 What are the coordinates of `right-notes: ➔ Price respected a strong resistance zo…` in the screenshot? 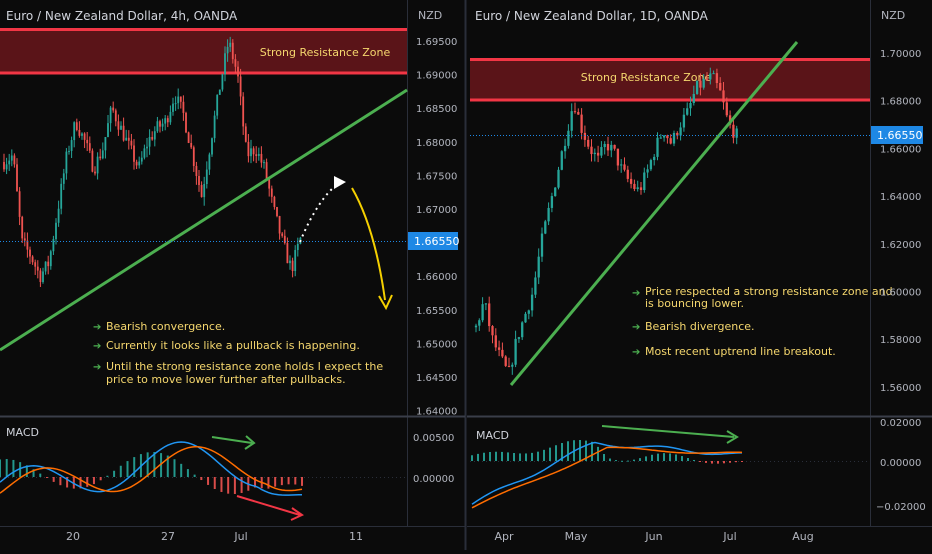 It's located at (762, 321).